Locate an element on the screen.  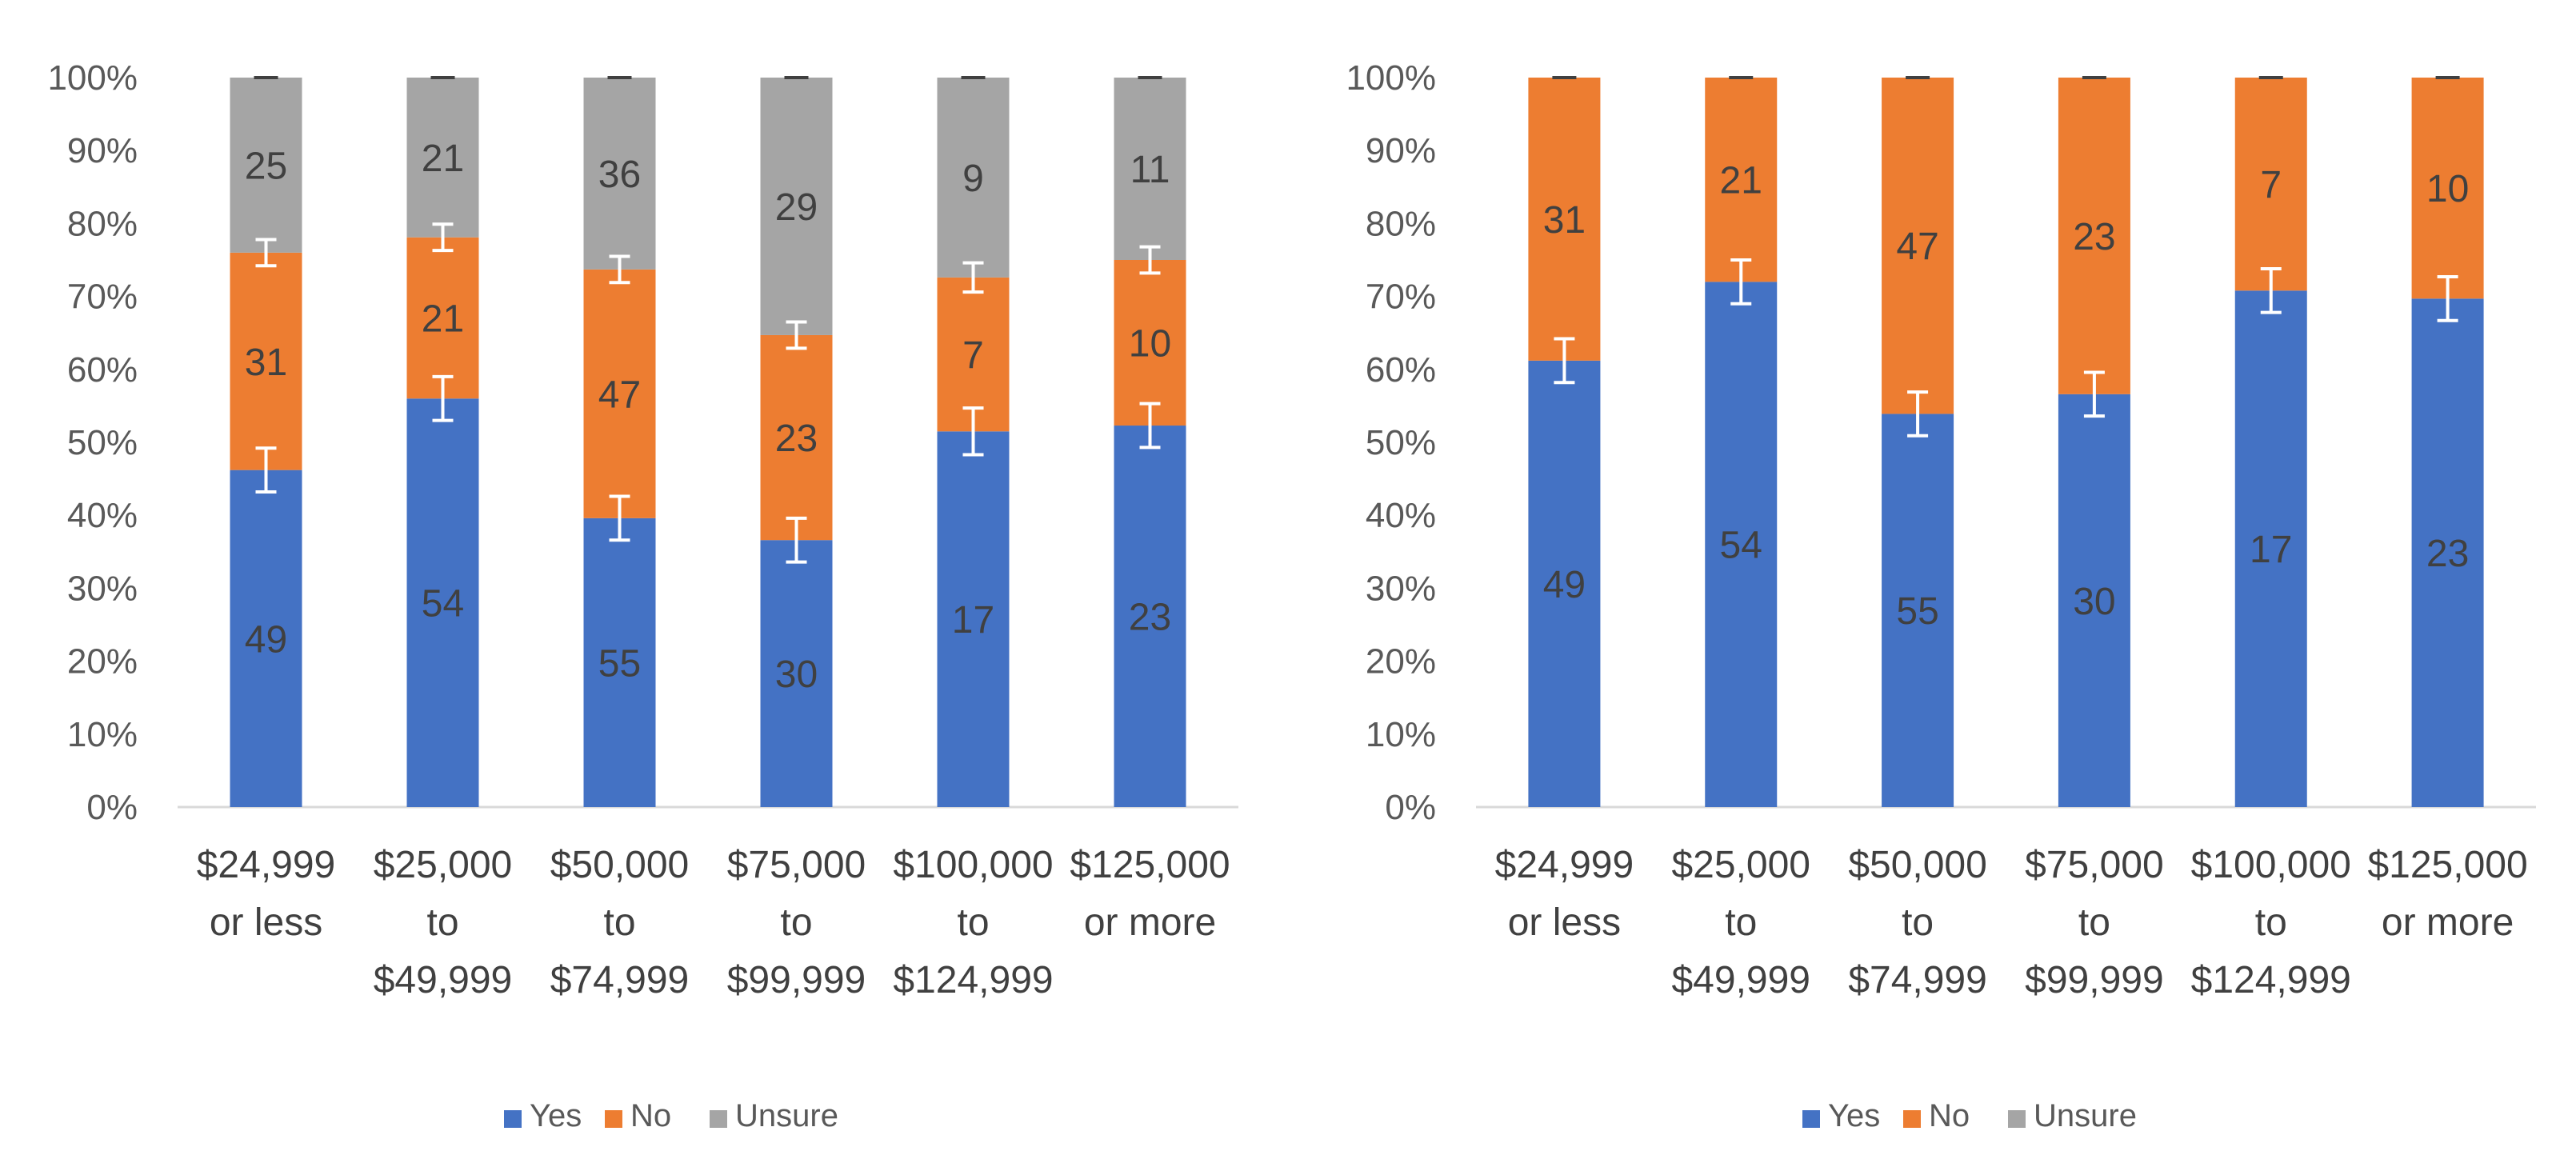
chart2-y-tick-label: 100% is located at coordinates (1391, 78).